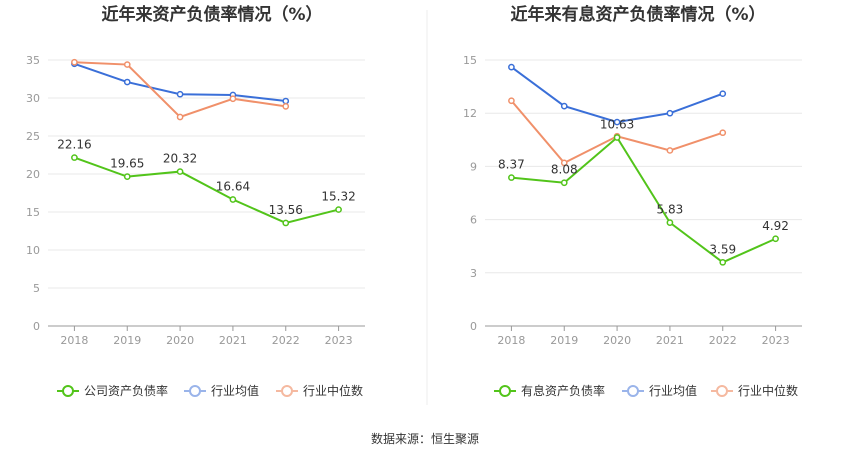  I want to click on y-tick-label: 9, so click(473, 166).